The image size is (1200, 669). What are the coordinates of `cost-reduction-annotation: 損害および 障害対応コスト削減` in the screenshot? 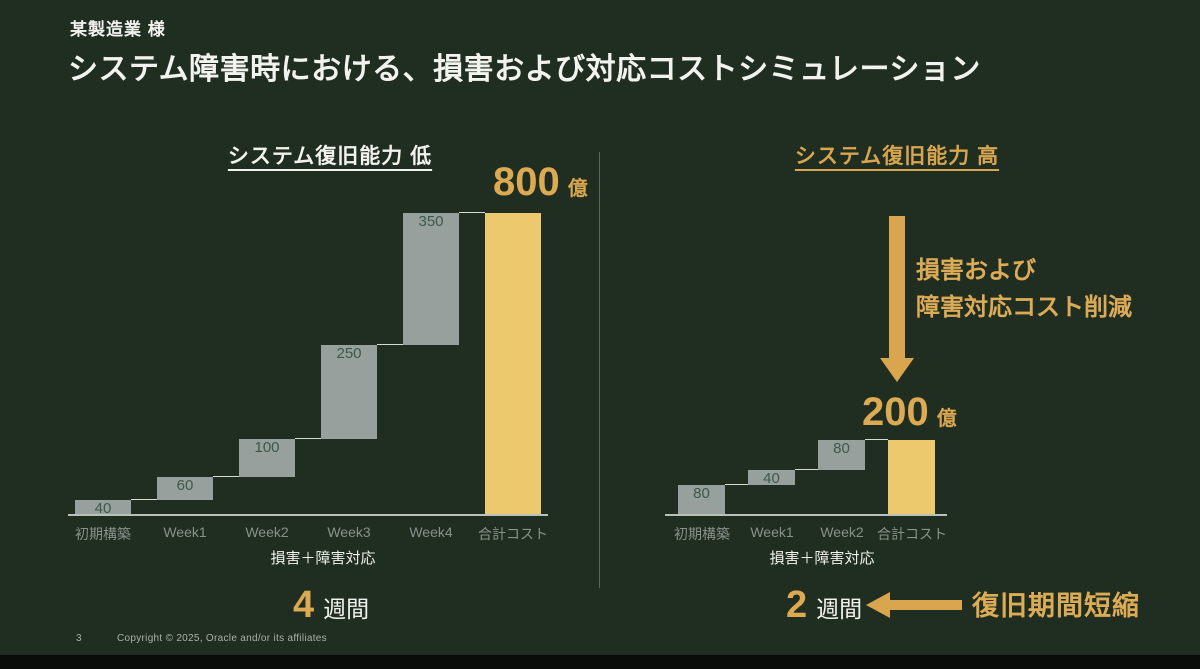 It's located at (1024, 289).